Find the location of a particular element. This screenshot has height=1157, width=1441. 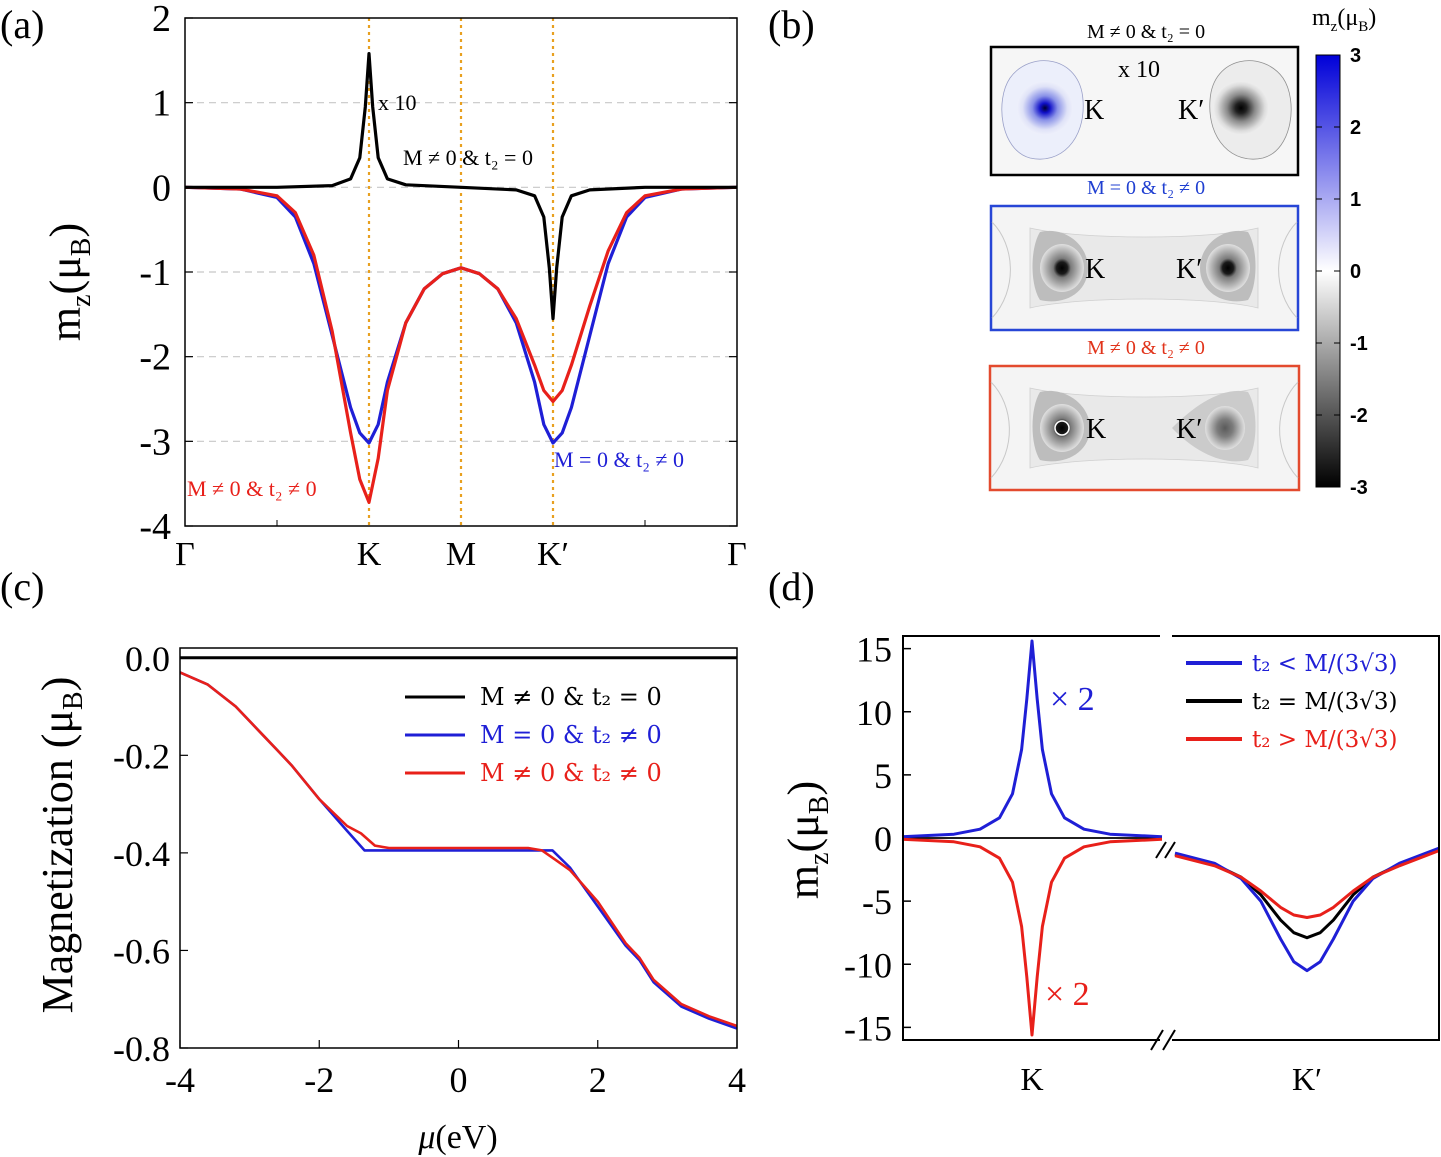

panel-c-xlabel: μ(eV) is located at coordinates (457, 1137).